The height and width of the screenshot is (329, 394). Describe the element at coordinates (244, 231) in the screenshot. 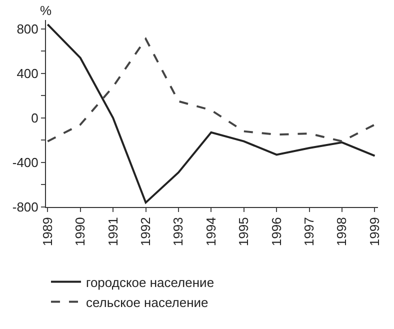

I see `x-tick-label: 1995` at that location.